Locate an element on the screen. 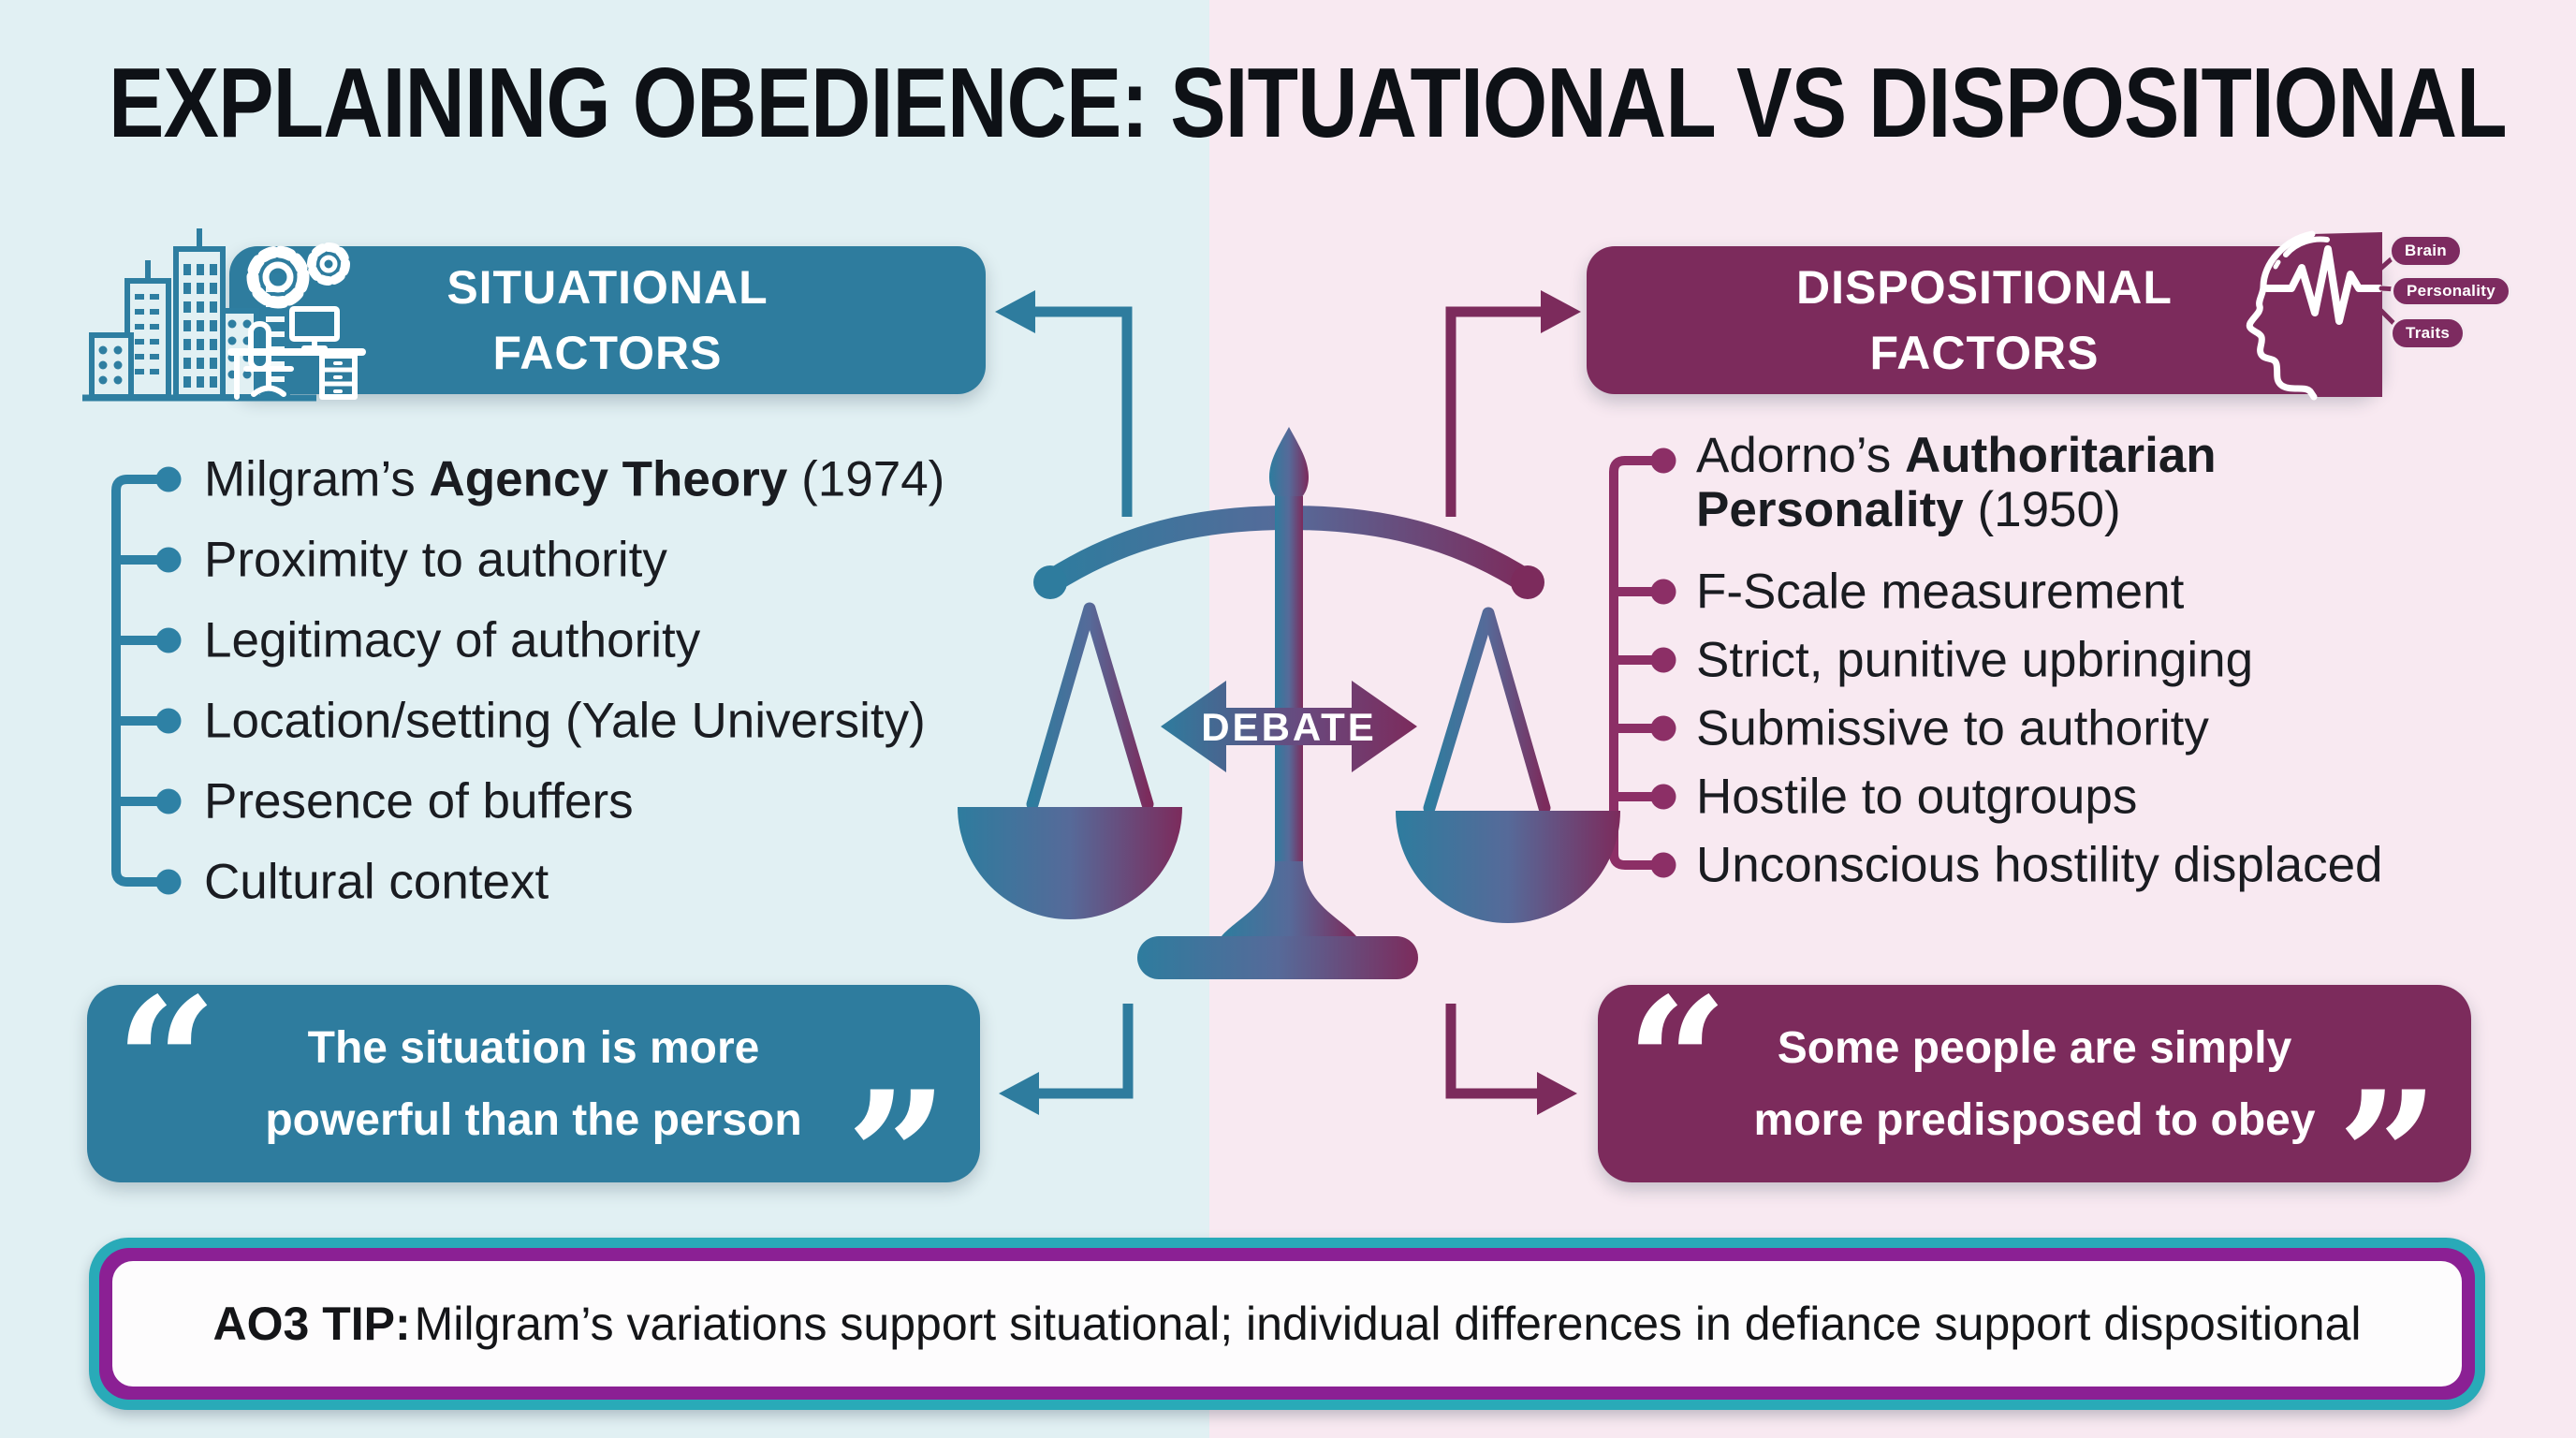 Image resolution: width=2576 pixels, height=1438 pixels. list-item: Strict, punitive upbringing is located at coordinates (1975, 660).